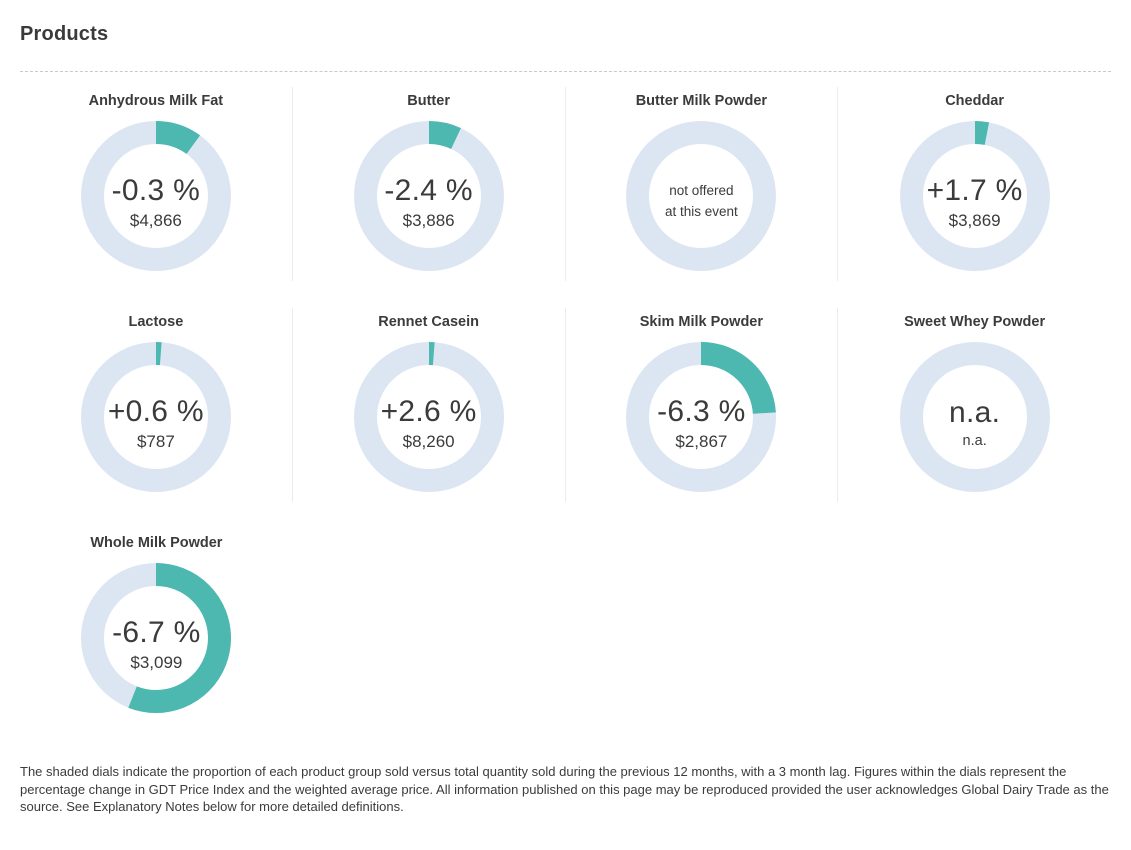 This screenshot has height=850, width=1131. I want to click on product-name: Whole Milk Powder, so click(156, 543).